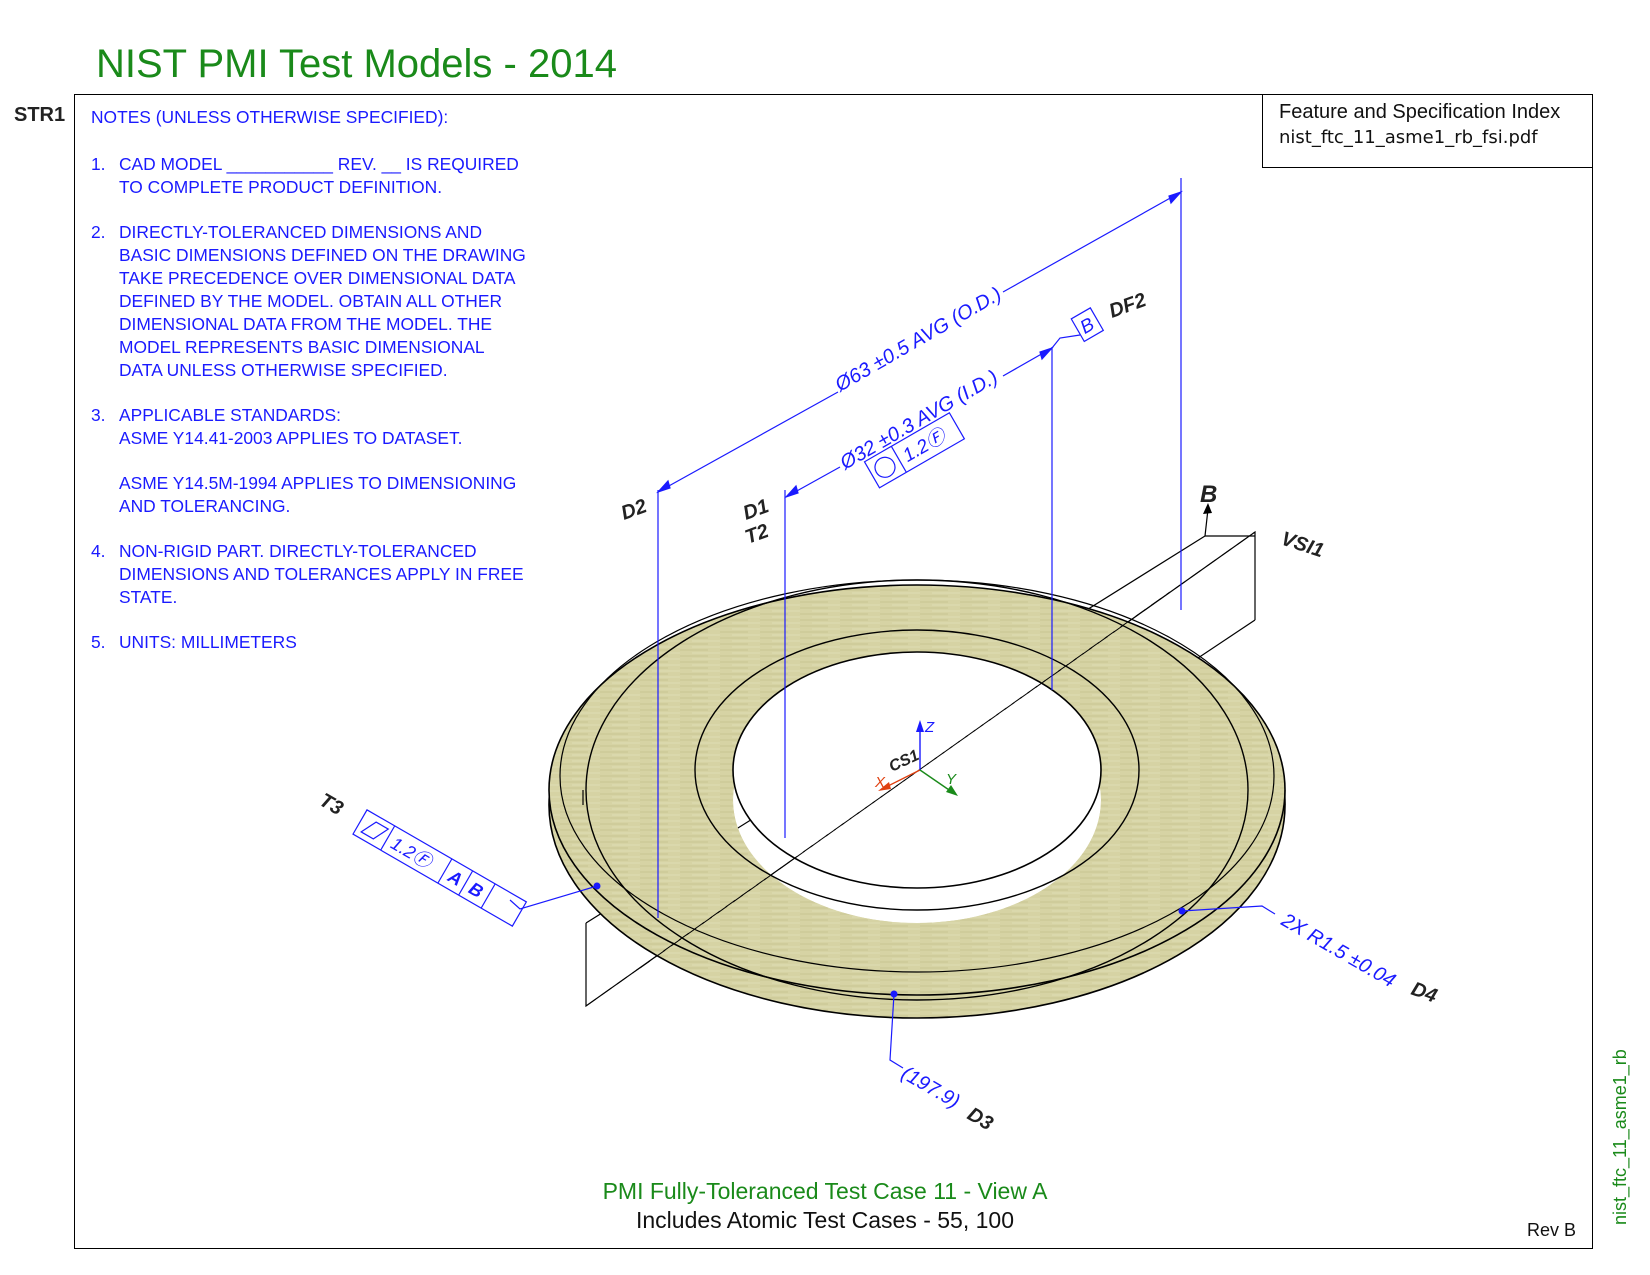 The width and height of the screenshot is (1650, 1275). What do you see at coordinates (1208, 494) in the screenshot?
I see `datum-plane-b-label: B` at bounding box center [1208, 494].